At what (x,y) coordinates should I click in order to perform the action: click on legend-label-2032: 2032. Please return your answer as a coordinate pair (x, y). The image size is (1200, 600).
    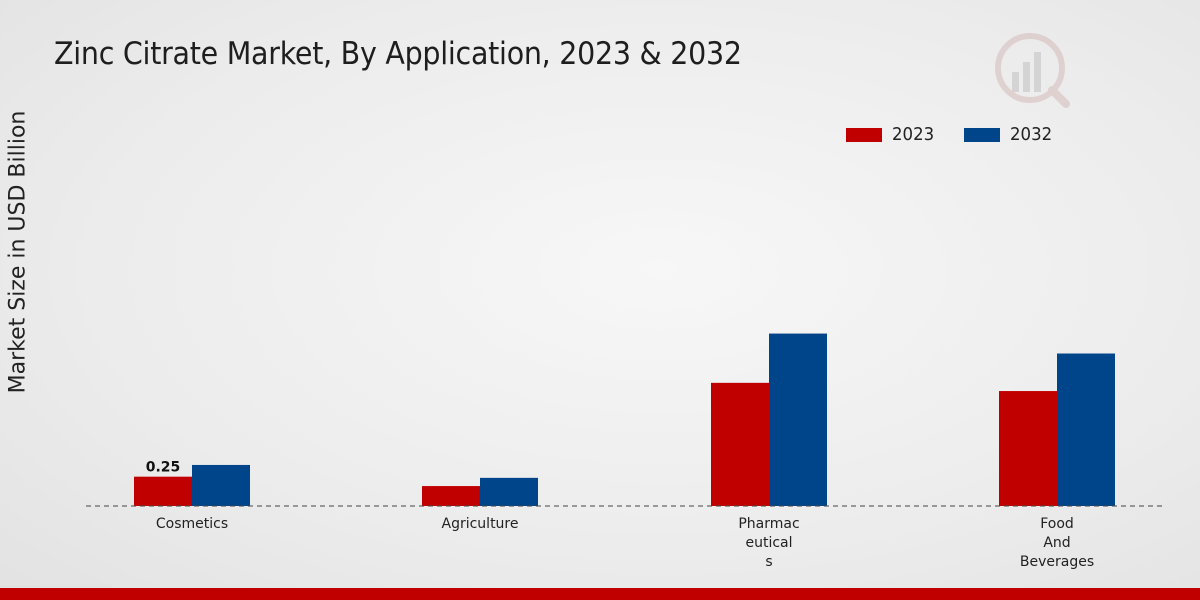
    Looking at the image, I should click on (1031, 134).